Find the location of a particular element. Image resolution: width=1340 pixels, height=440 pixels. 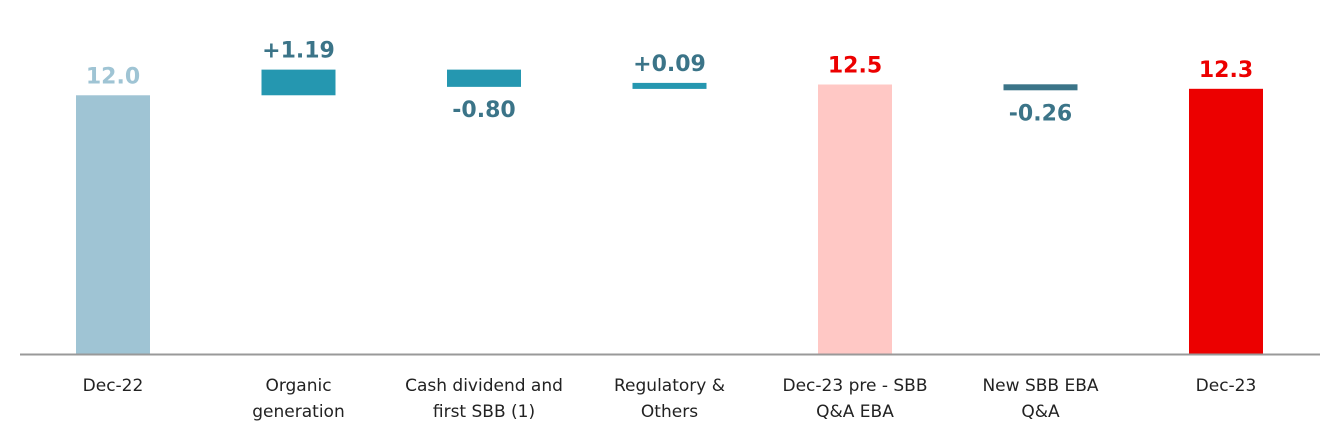

value-label-6: 12.3 is located at coordinates (1226, 70).